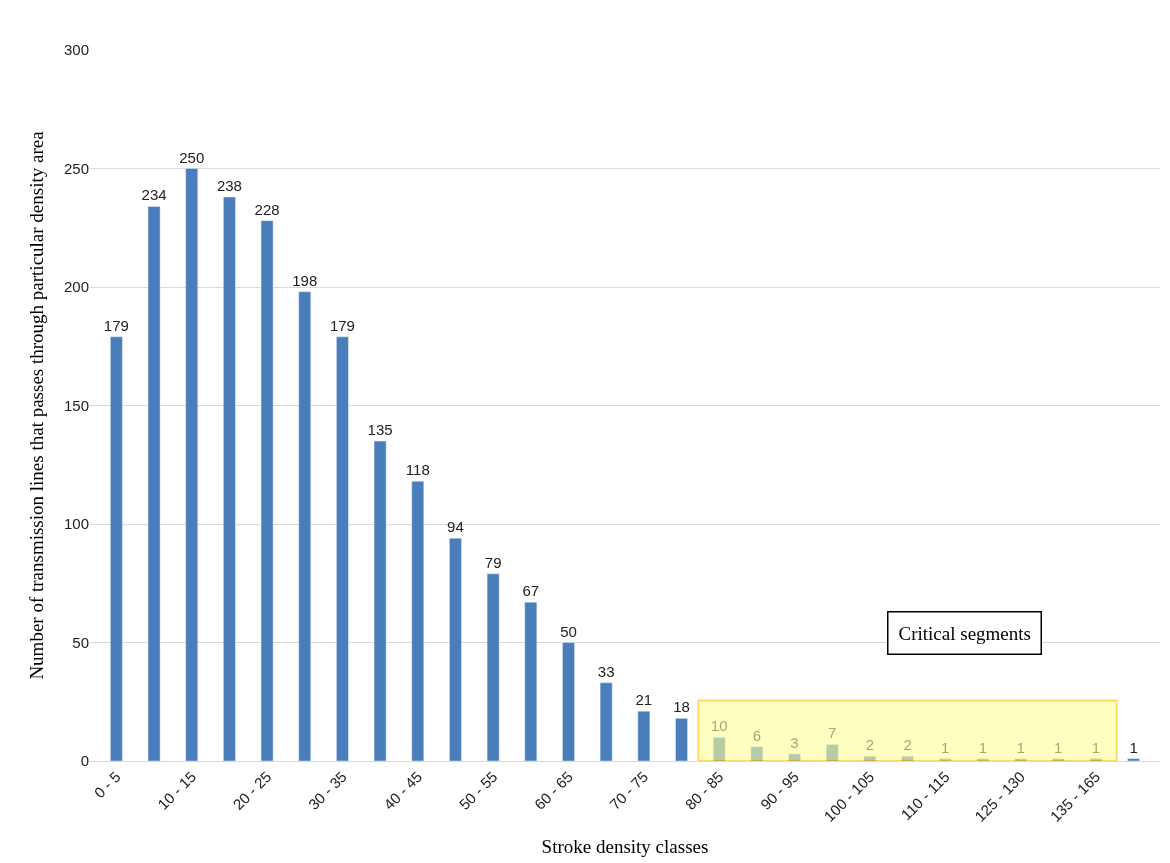  What do you see at coordinates (925, 795) in the screenshot?
I see `x-tick-label: 110 - 115` at bounding box center [925, 795].